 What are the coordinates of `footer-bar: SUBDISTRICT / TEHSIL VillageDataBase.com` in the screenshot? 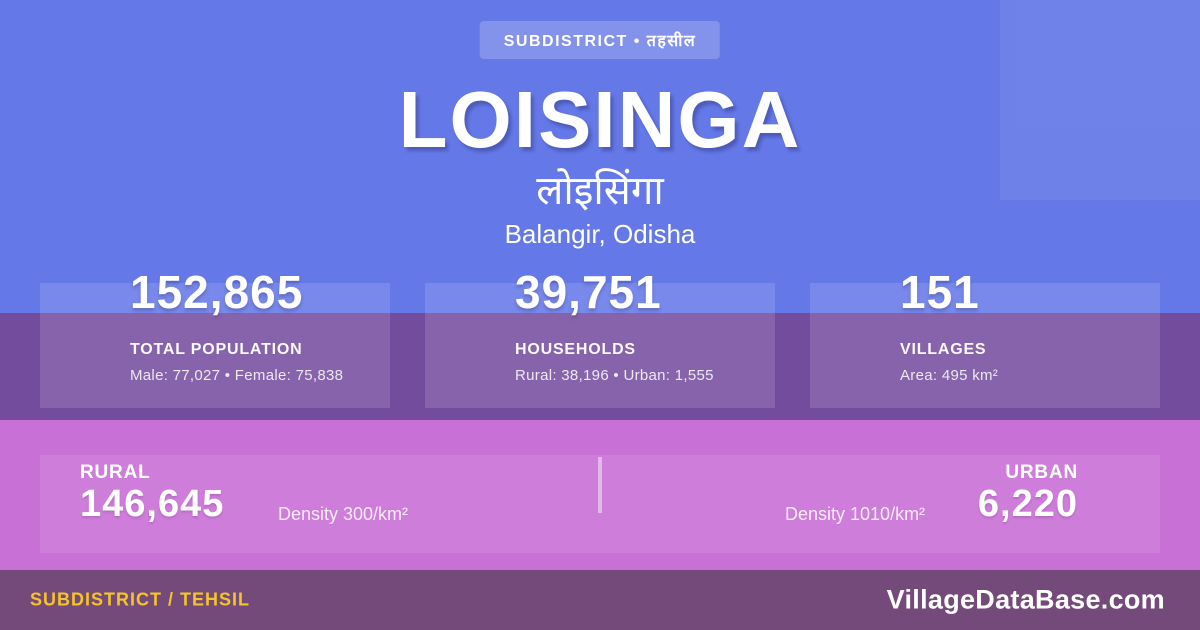 It's located at (600, 600).